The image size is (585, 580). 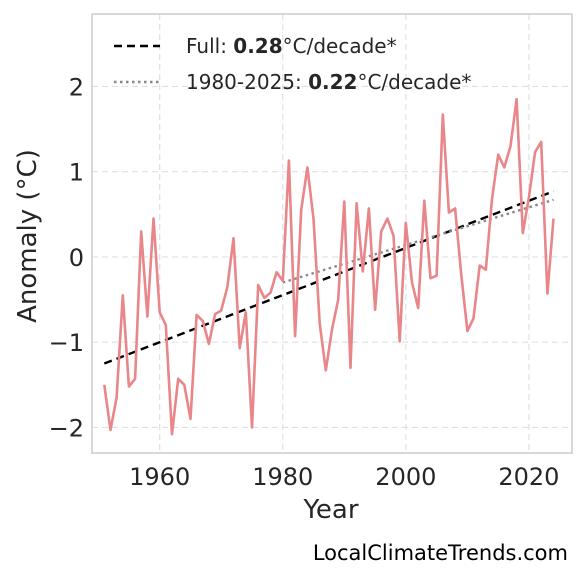 What do you see at coordinates (440, 553) in the screenshot?
I see `footer-brand: LocalClimateTrends.com` at bounding box center [440, 553].